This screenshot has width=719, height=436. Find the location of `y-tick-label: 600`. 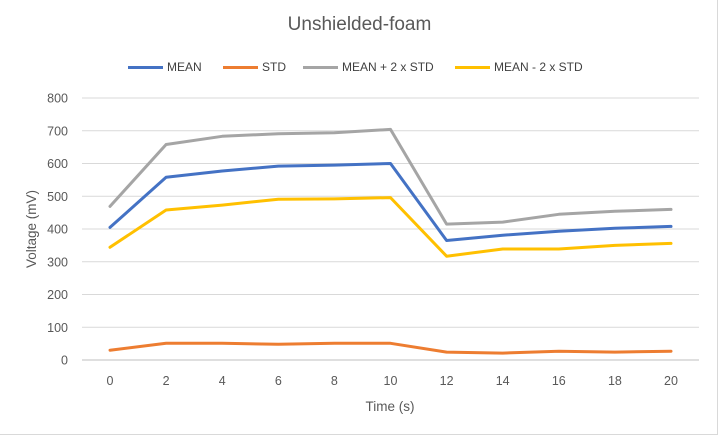

y-tick-label: 600 is located at coordinates (57, 164).